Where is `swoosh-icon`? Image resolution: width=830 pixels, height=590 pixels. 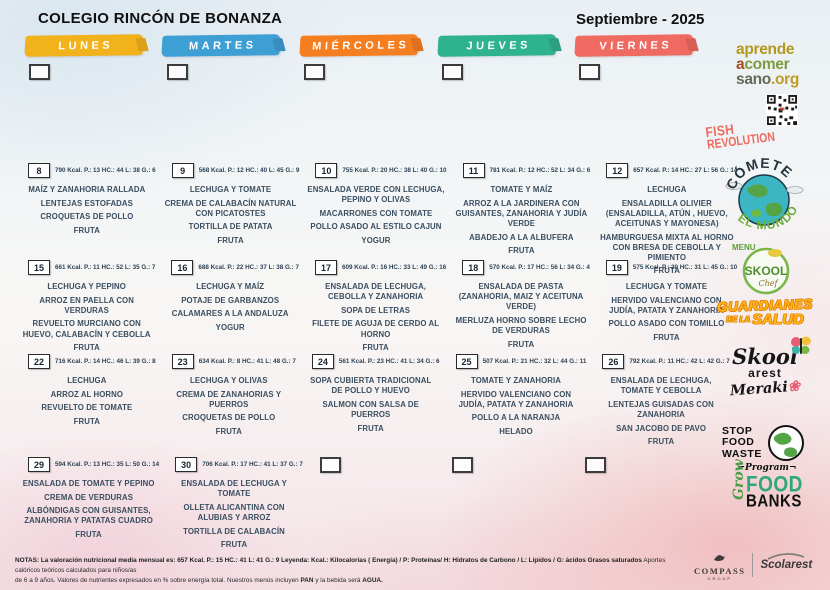 swoosh-icon is located at coordinates (786, 556).